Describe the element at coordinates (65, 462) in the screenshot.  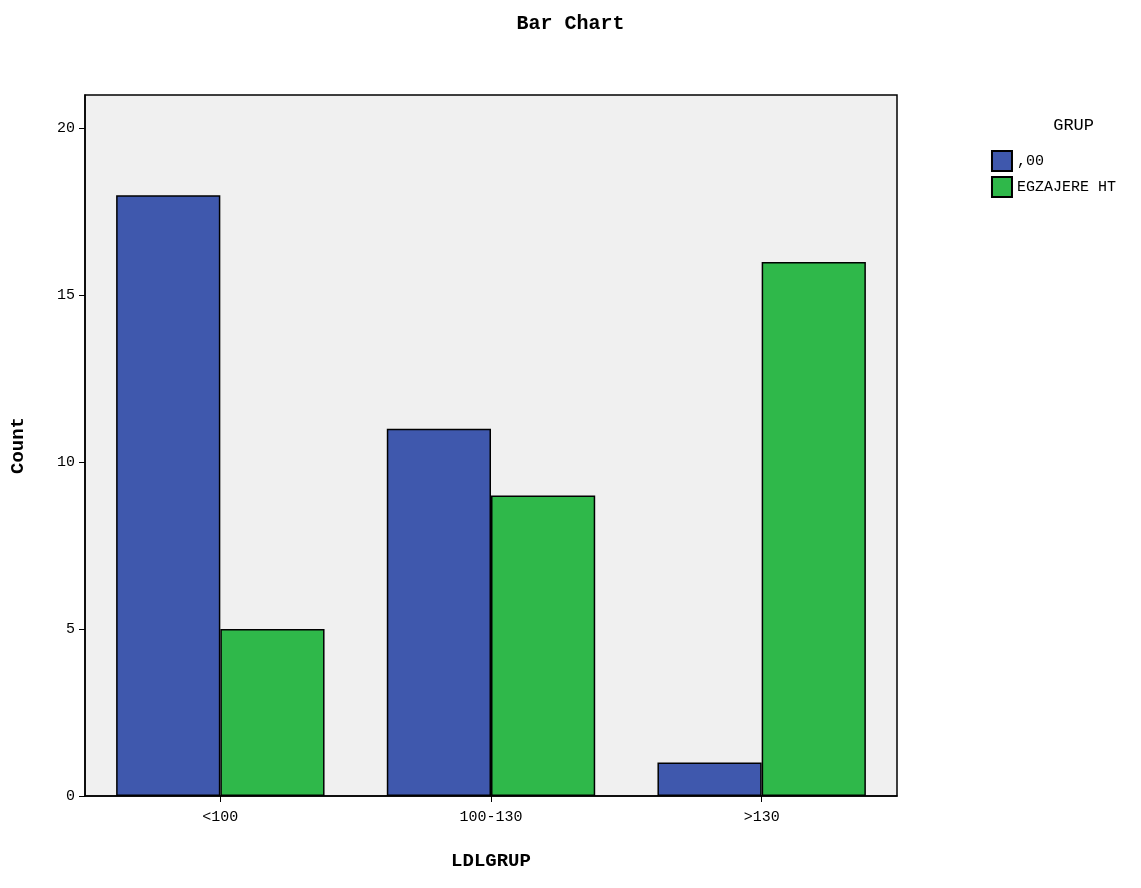
I see `y-tick-label: 10` at that location.